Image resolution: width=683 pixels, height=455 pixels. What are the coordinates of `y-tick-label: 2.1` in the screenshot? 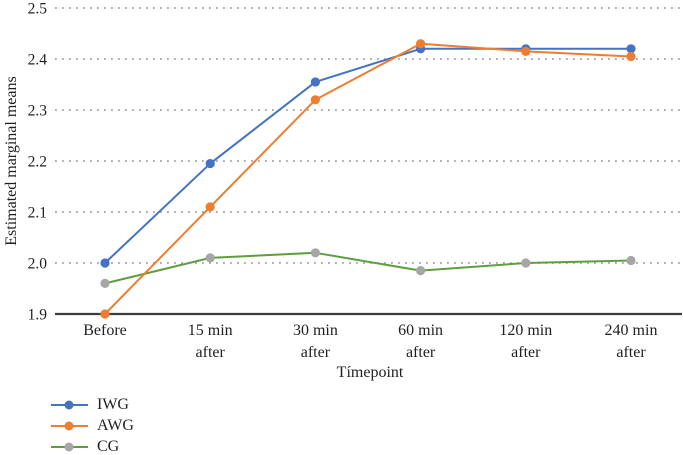 It's located at (37, 213).